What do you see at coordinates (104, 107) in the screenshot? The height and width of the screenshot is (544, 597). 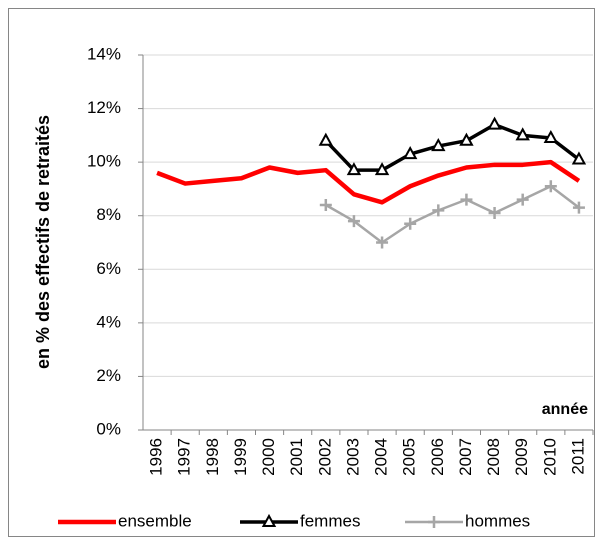 I see `y-tick-label: 12%` at bounding box center [104, 107].